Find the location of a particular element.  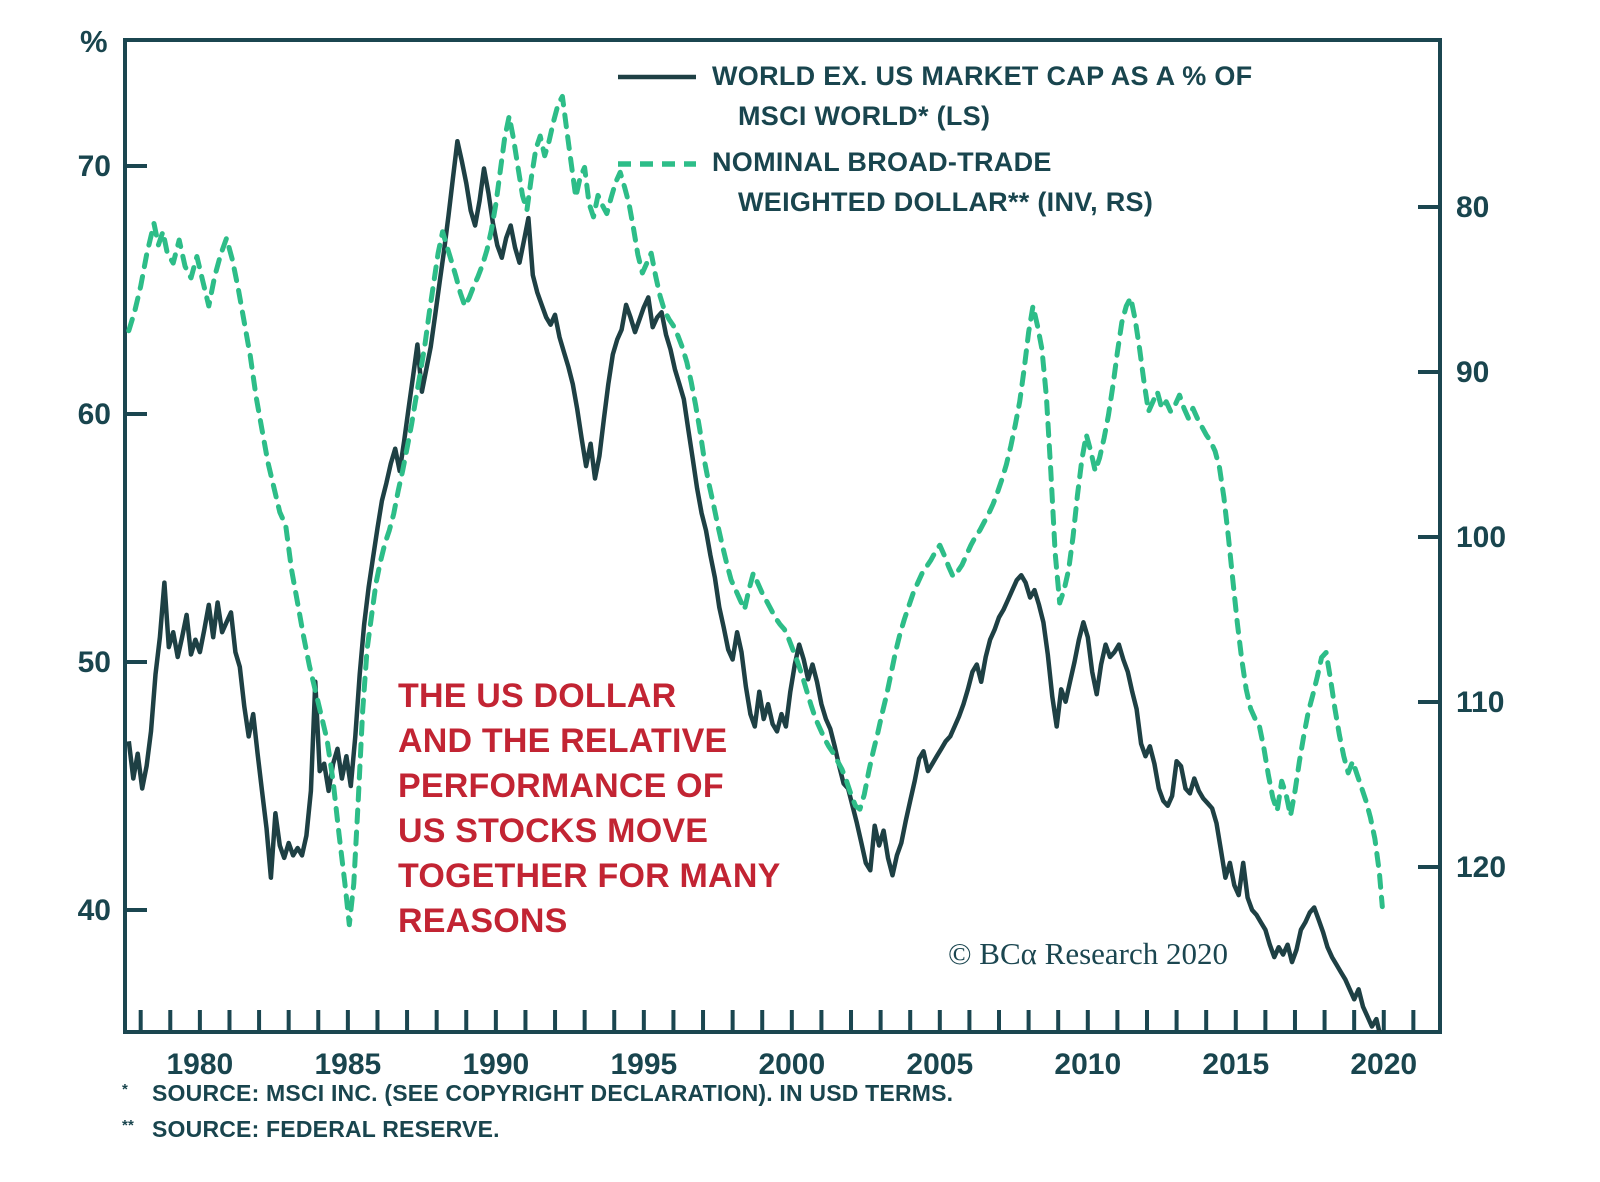

x-axis-year-label: 2020 is located at coordinates (1383, 1064).